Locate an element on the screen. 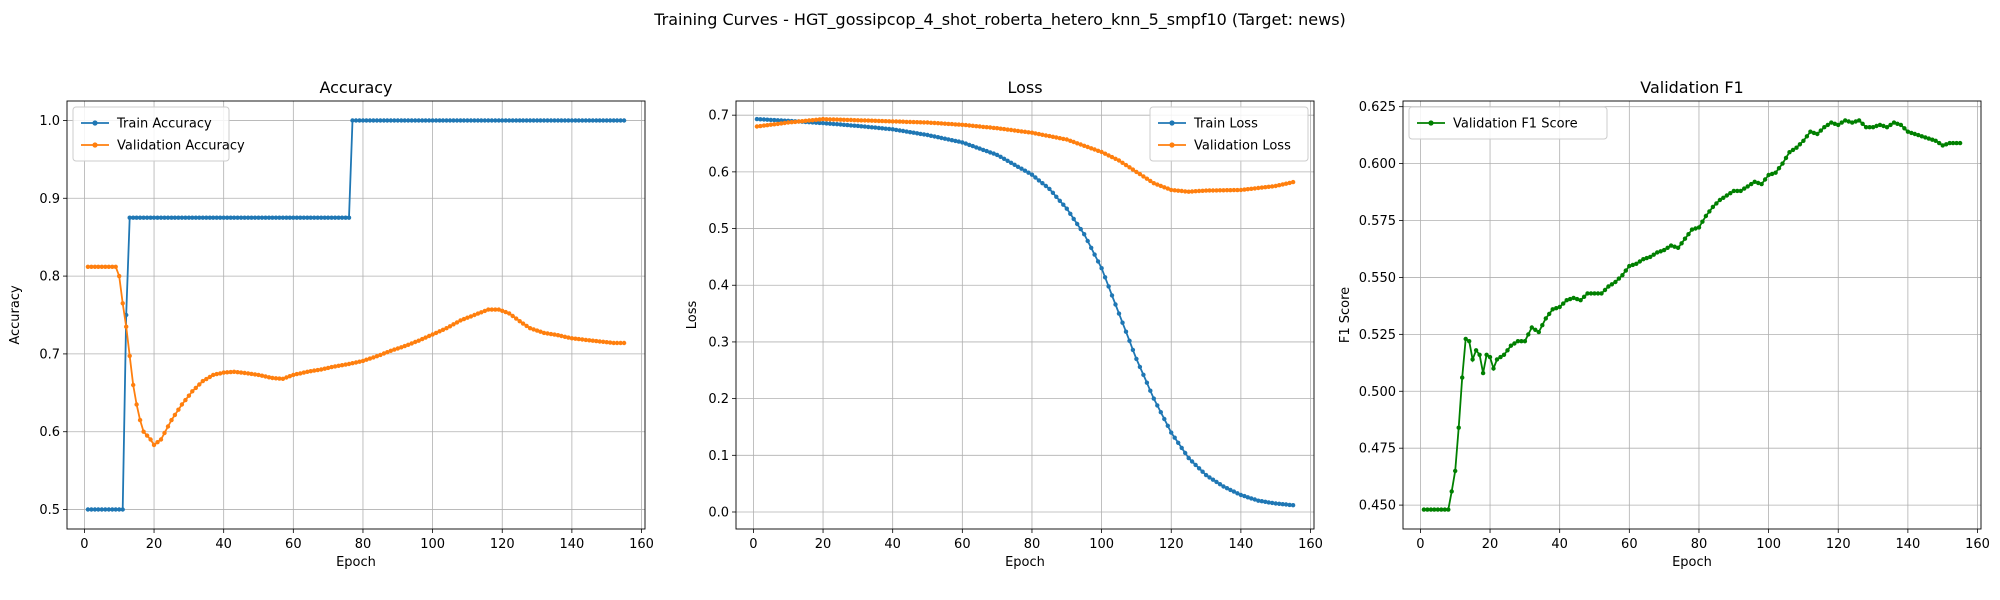 The image size is (2000, 600). y-tick-label: 0.2 is located at coordinates (718, 399).